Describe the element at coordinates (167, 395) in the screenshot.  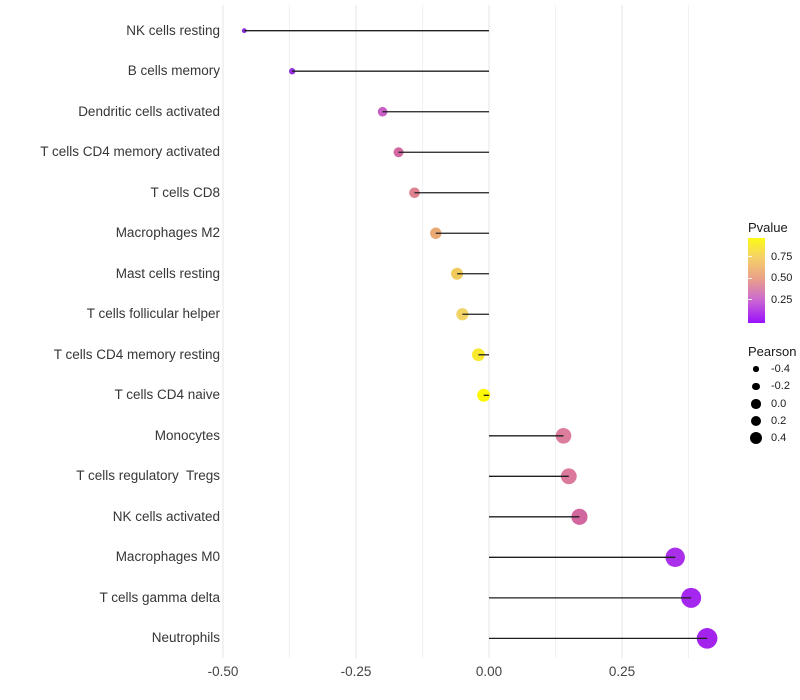
I see `y-axis-label: T cells CD4 naive` at that location.